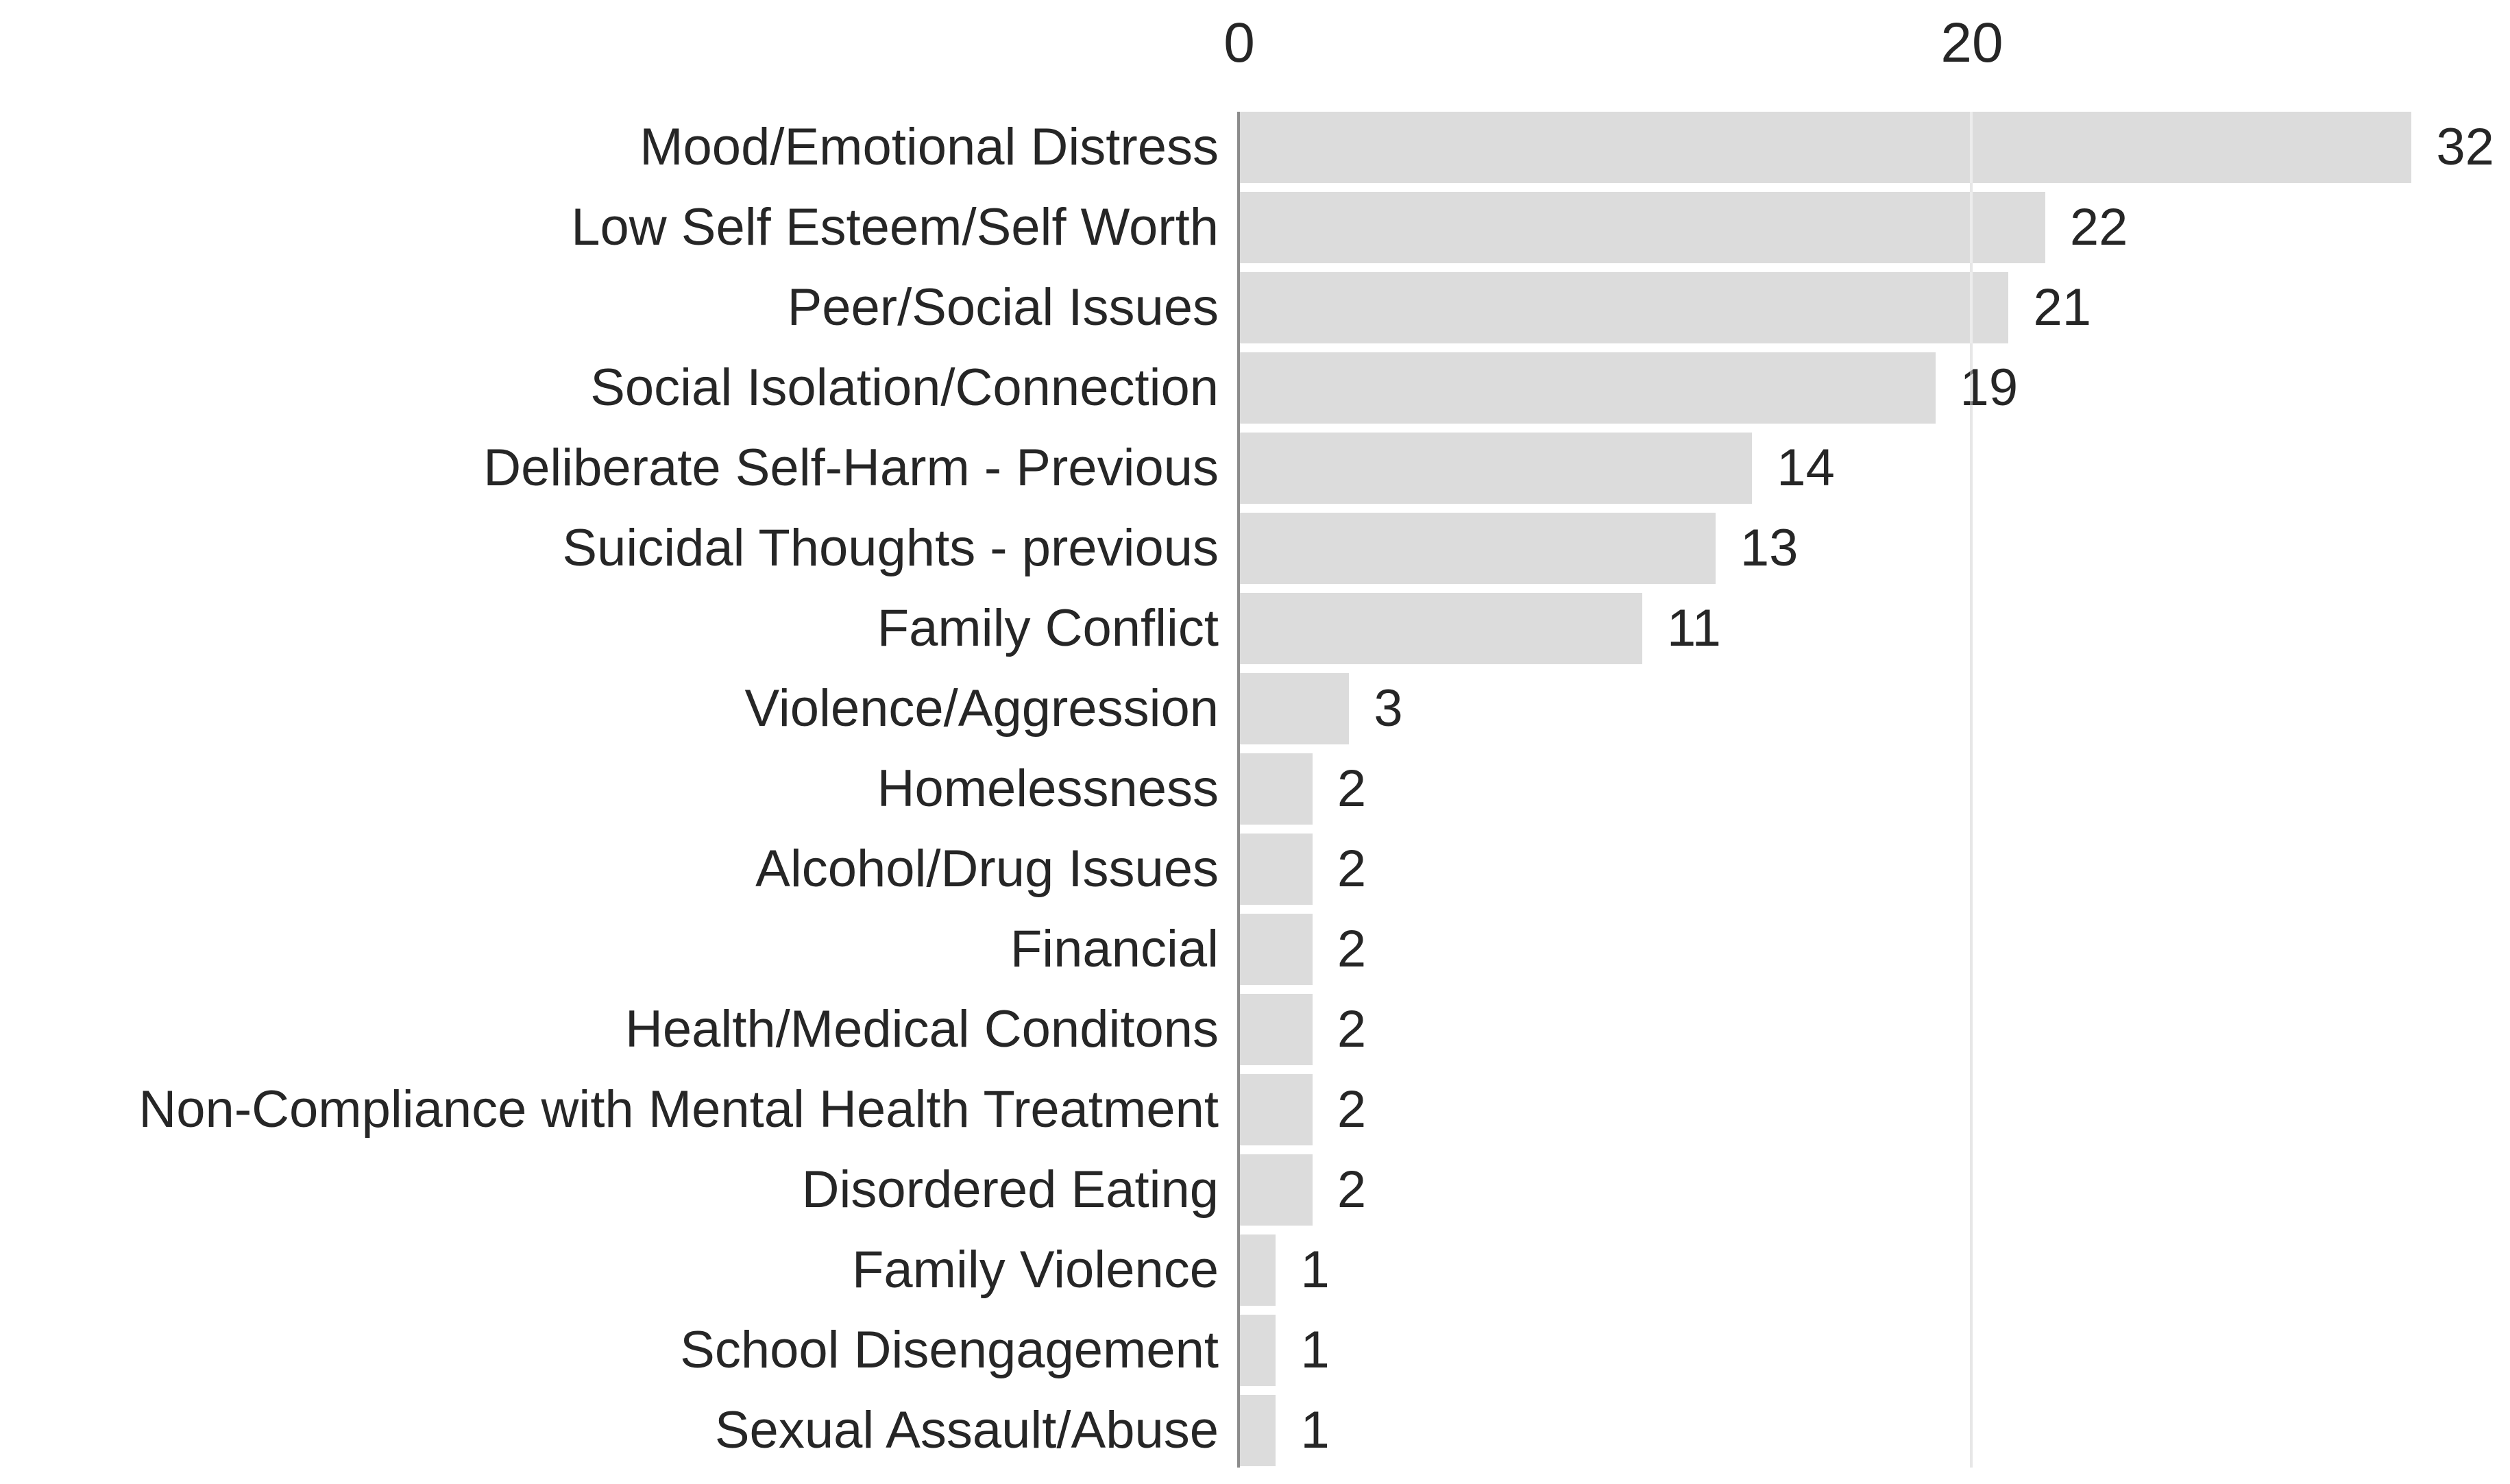 This screenshot has height=1484, width=2510. What do you see at coordinates (1806, 468) in the screenshot?
I see `bar-value-label: 14` at bounding box center [1806, 468].